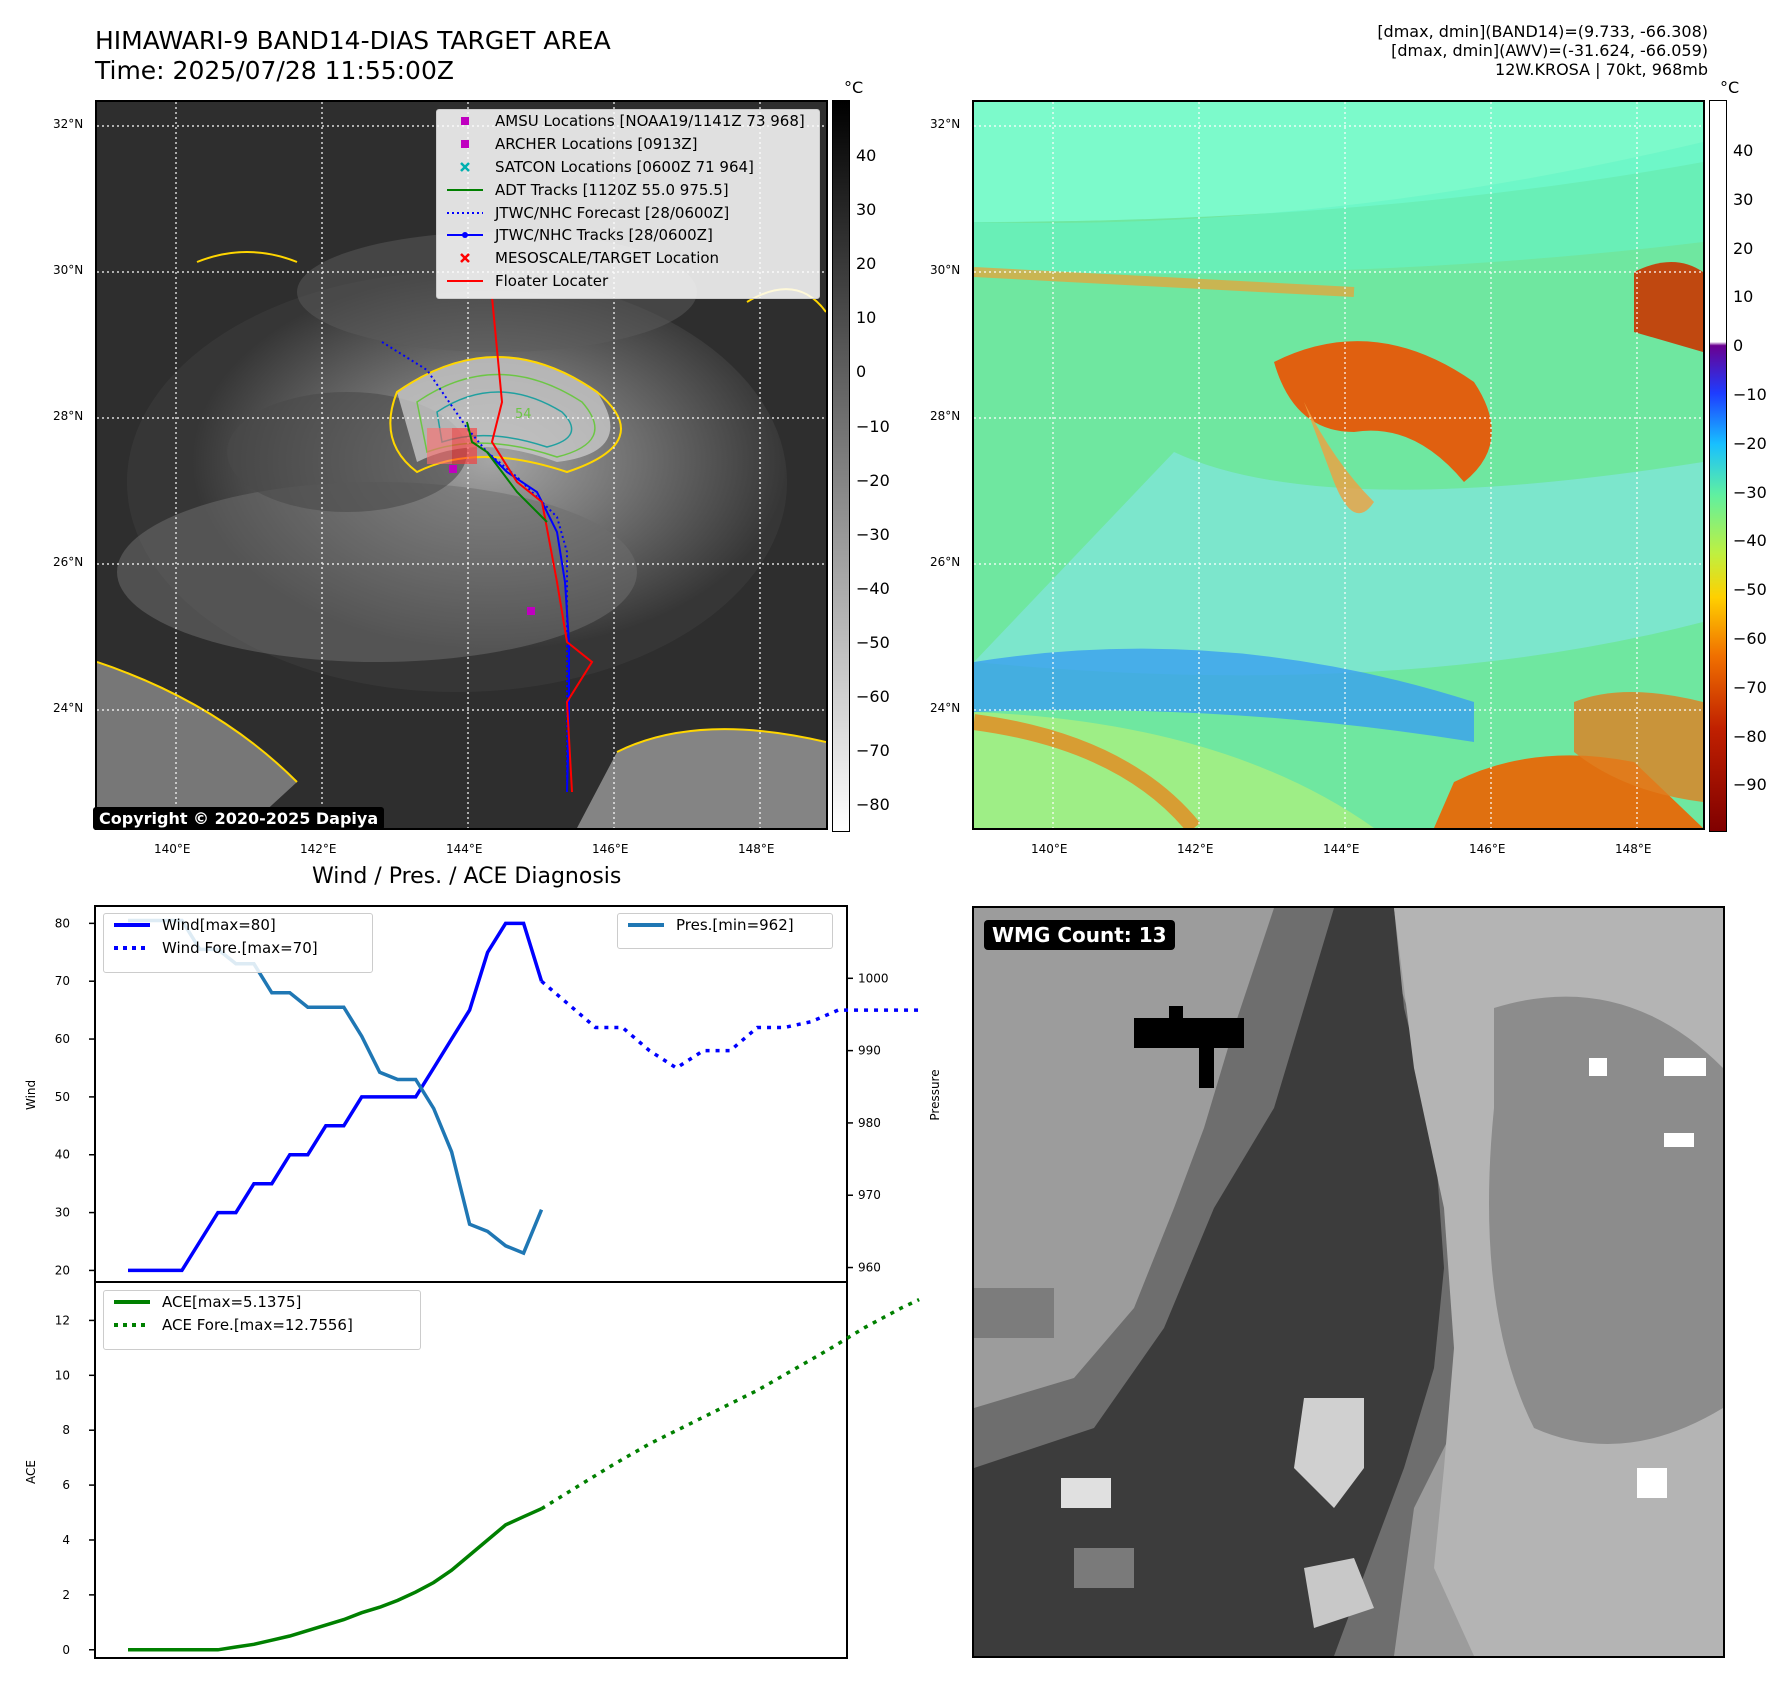  What do you see at coordinates (1750, 541) in the screenshot?
I see `cb2-tick-8: −40` at bounding box center [1750, 541].